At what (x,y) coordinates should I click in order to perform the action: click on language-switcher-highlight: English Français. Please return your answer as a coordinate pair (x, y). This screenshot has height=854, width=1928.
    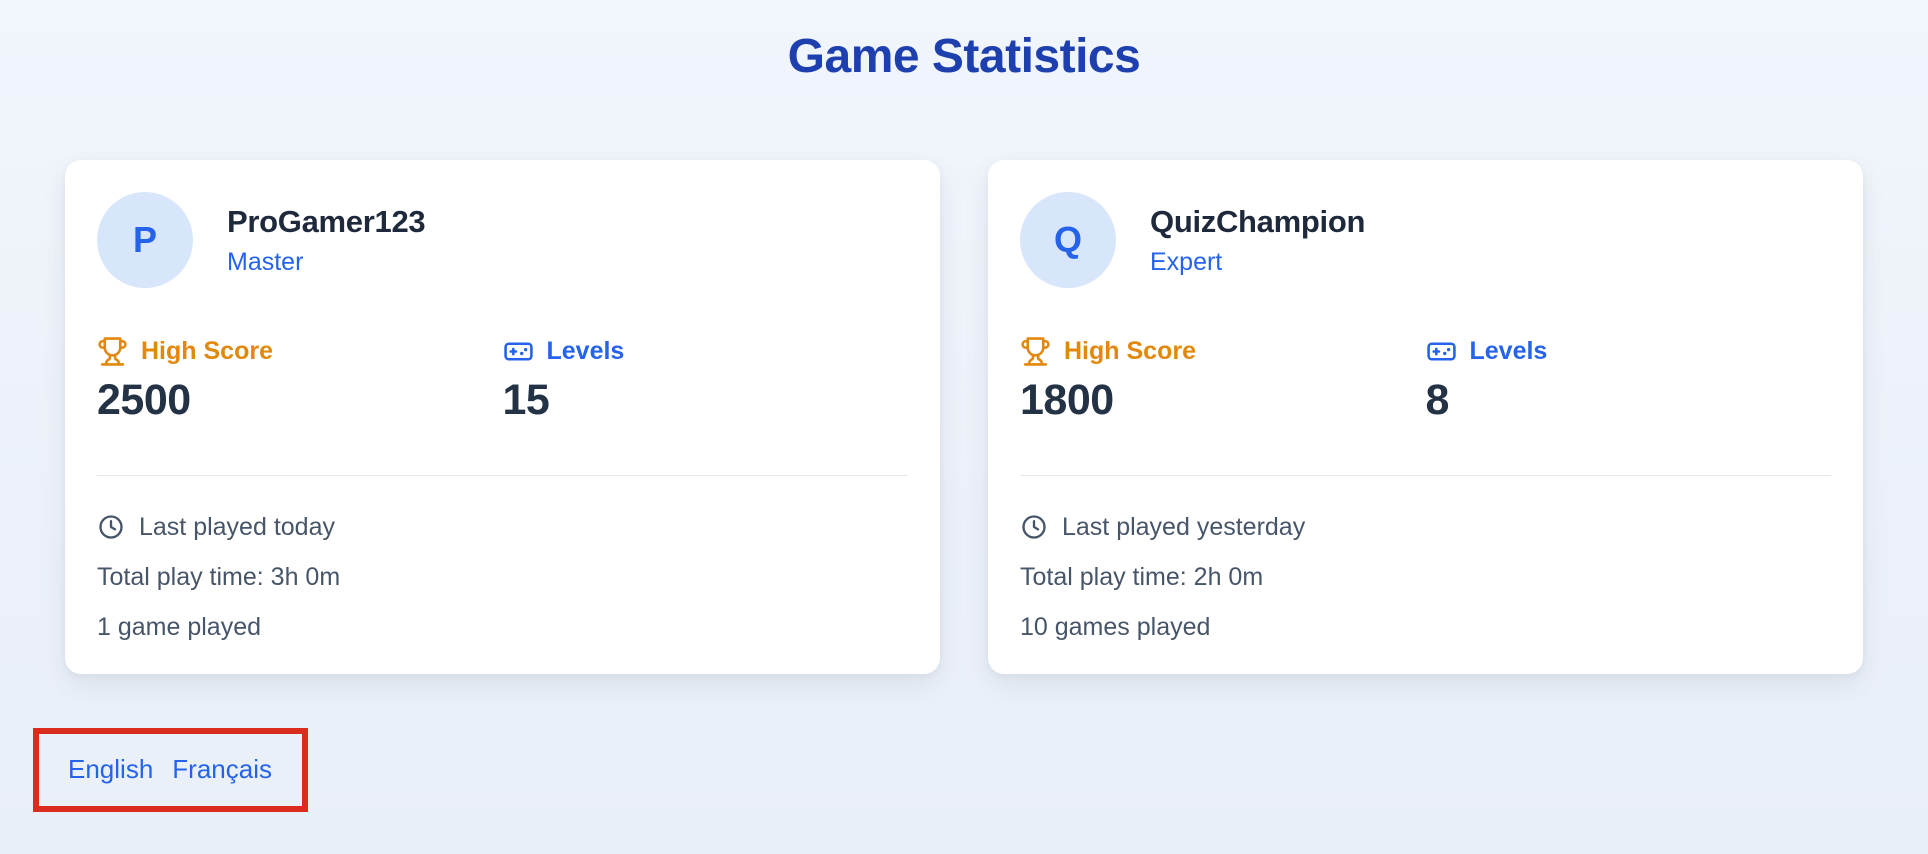
    Looking at the image, I should click on (170, 769).